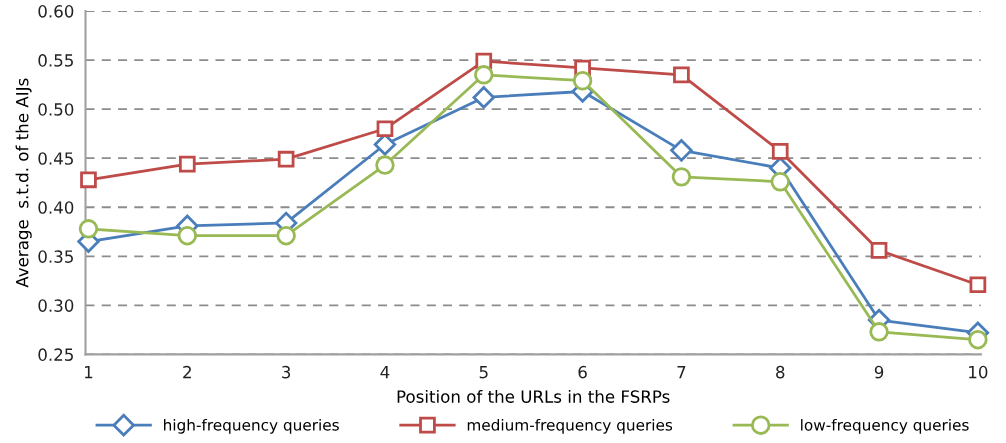 This screenshot has height=443, width=1006. What do you see at coordinates (187, 372) in the screenshot?
I see `x-tick-label: 2` at bounding box center [187, 372].